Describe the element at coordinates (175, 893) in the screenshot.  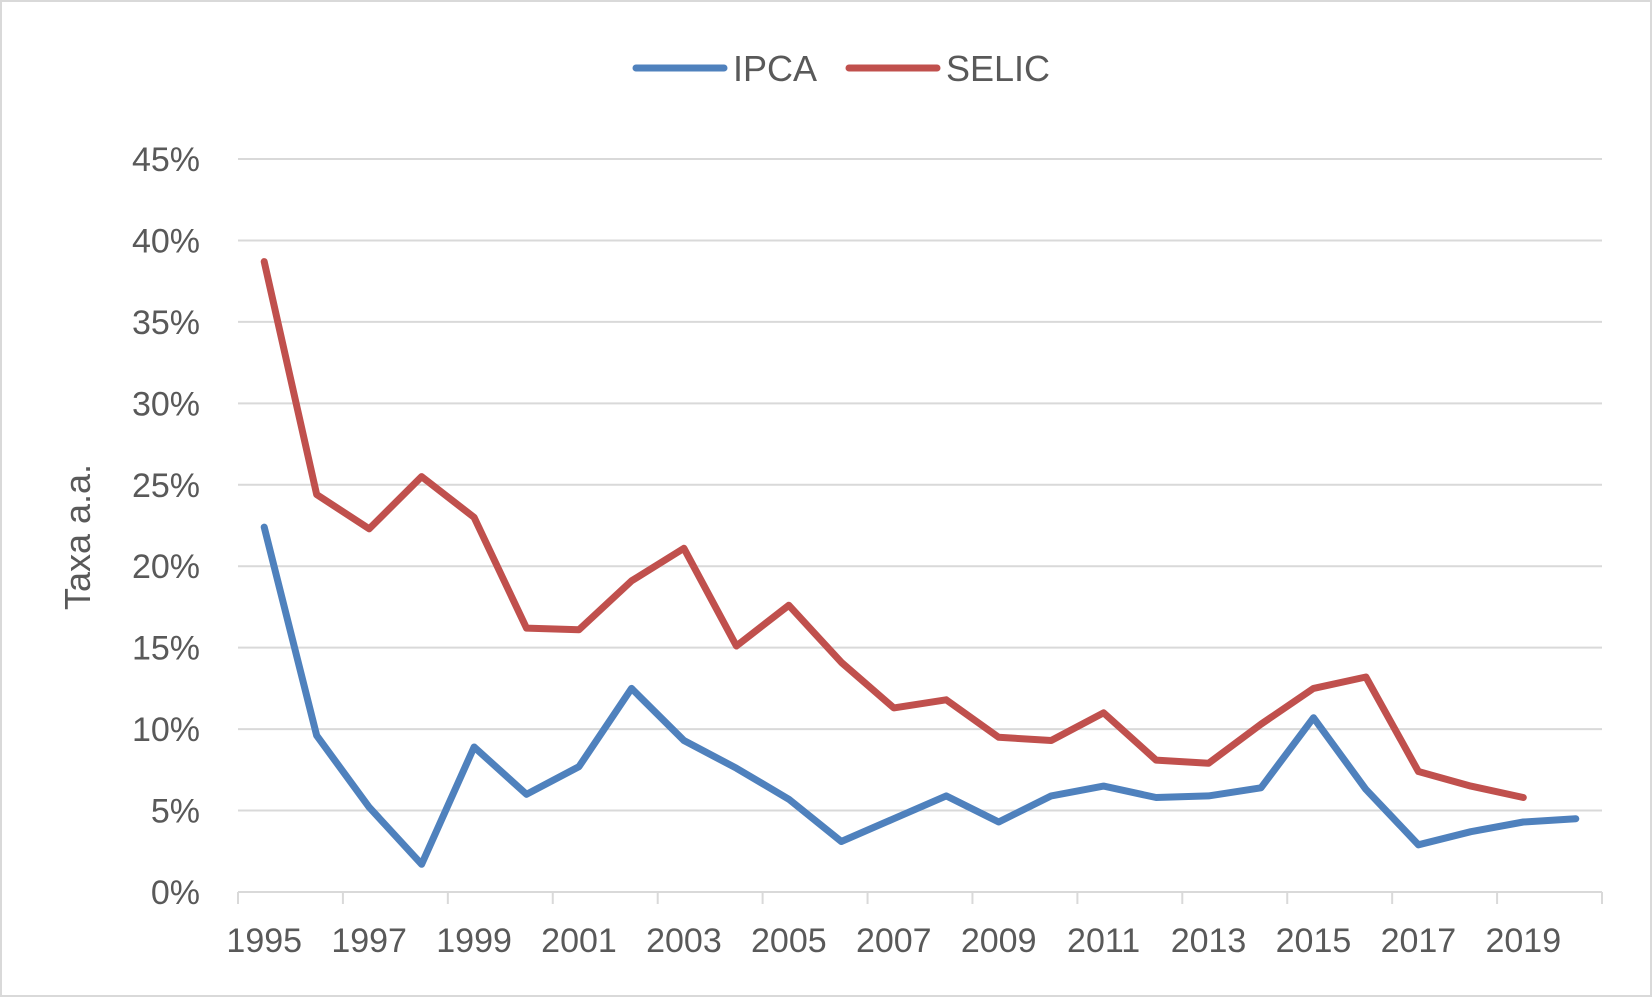
I see `y-tick-label: 0%` at that location.